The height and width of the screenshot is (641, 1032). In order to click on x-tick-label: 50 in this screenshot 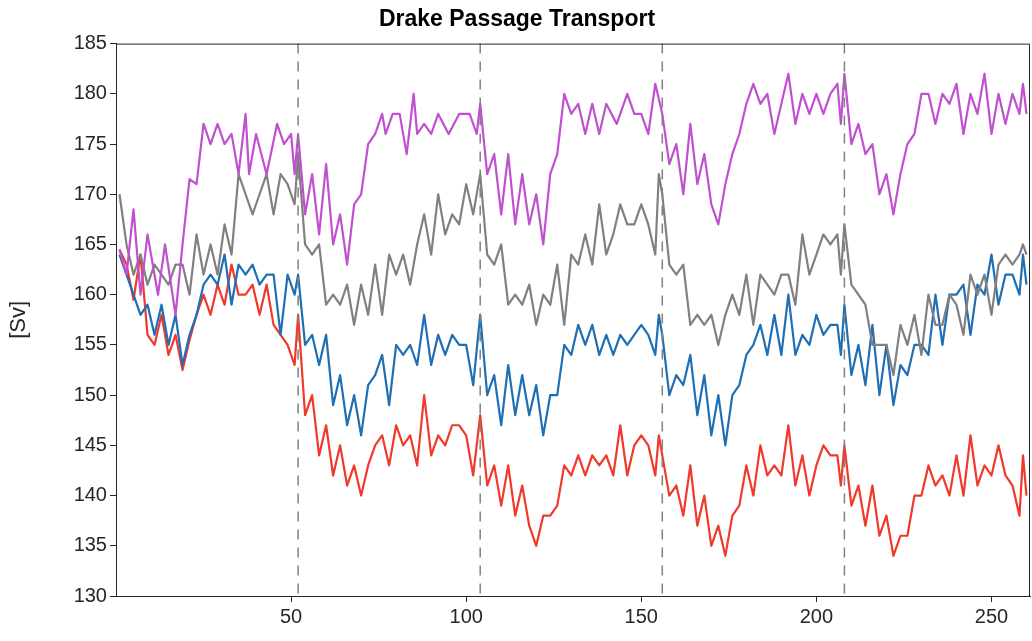, I will do `click(291, 615)`.